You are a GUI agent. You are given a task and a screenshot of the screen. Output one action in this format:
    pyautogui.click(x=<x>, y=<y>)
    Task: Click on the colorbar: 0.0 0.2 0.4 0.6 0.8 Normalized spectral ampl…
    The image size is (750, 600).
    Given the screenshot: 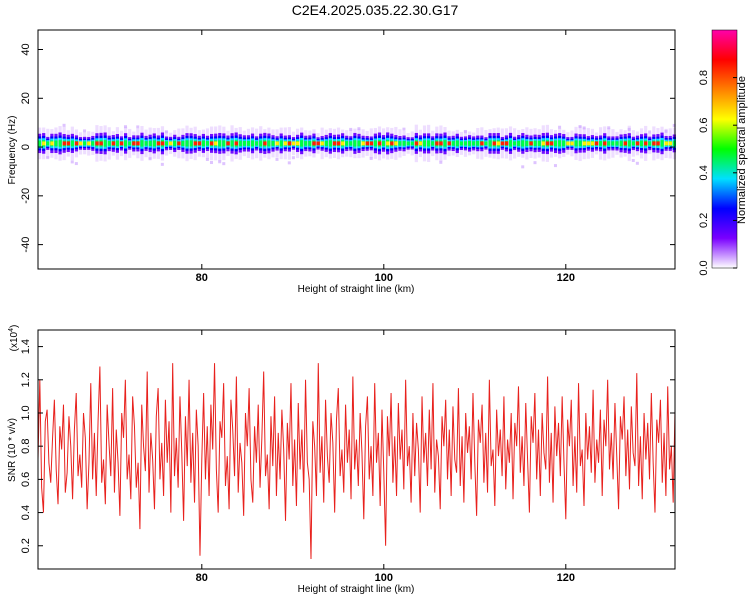 What is the action you would take?
    pyautogui.click(x=723, y=152)
    